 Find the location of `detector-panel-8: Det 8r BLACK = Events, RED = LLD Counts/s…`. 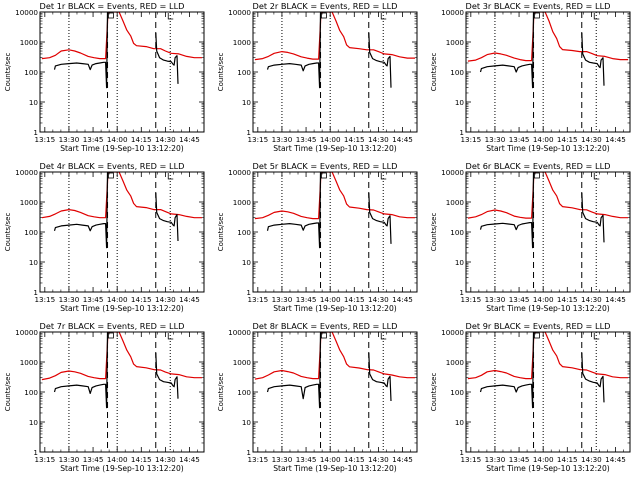

detector-panel-8: Det 8r BLACK = Events, RED = LLD Counts/s… is located at coordinates (317, 397).